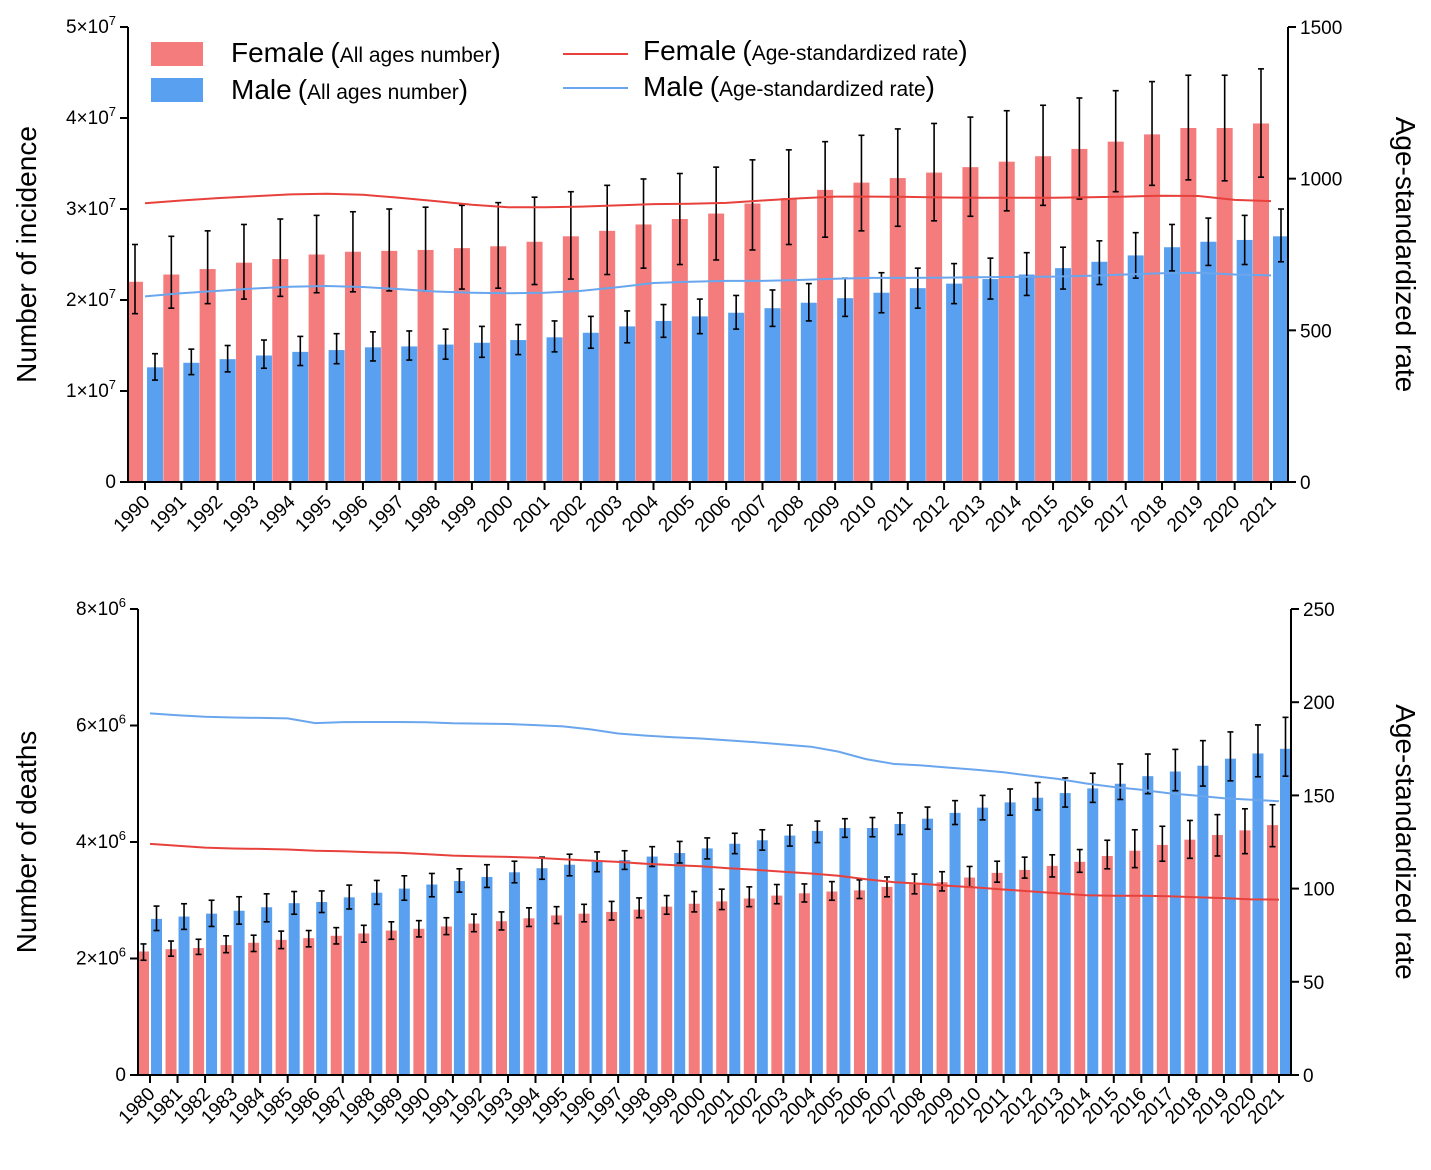 Image resolution: width=1431 pixels, height=1170 pixels. What do you see at coordinates (474, 999) in the screenshot?
I see `deaths-female-bar-1992` at bounding box center [474, 999].